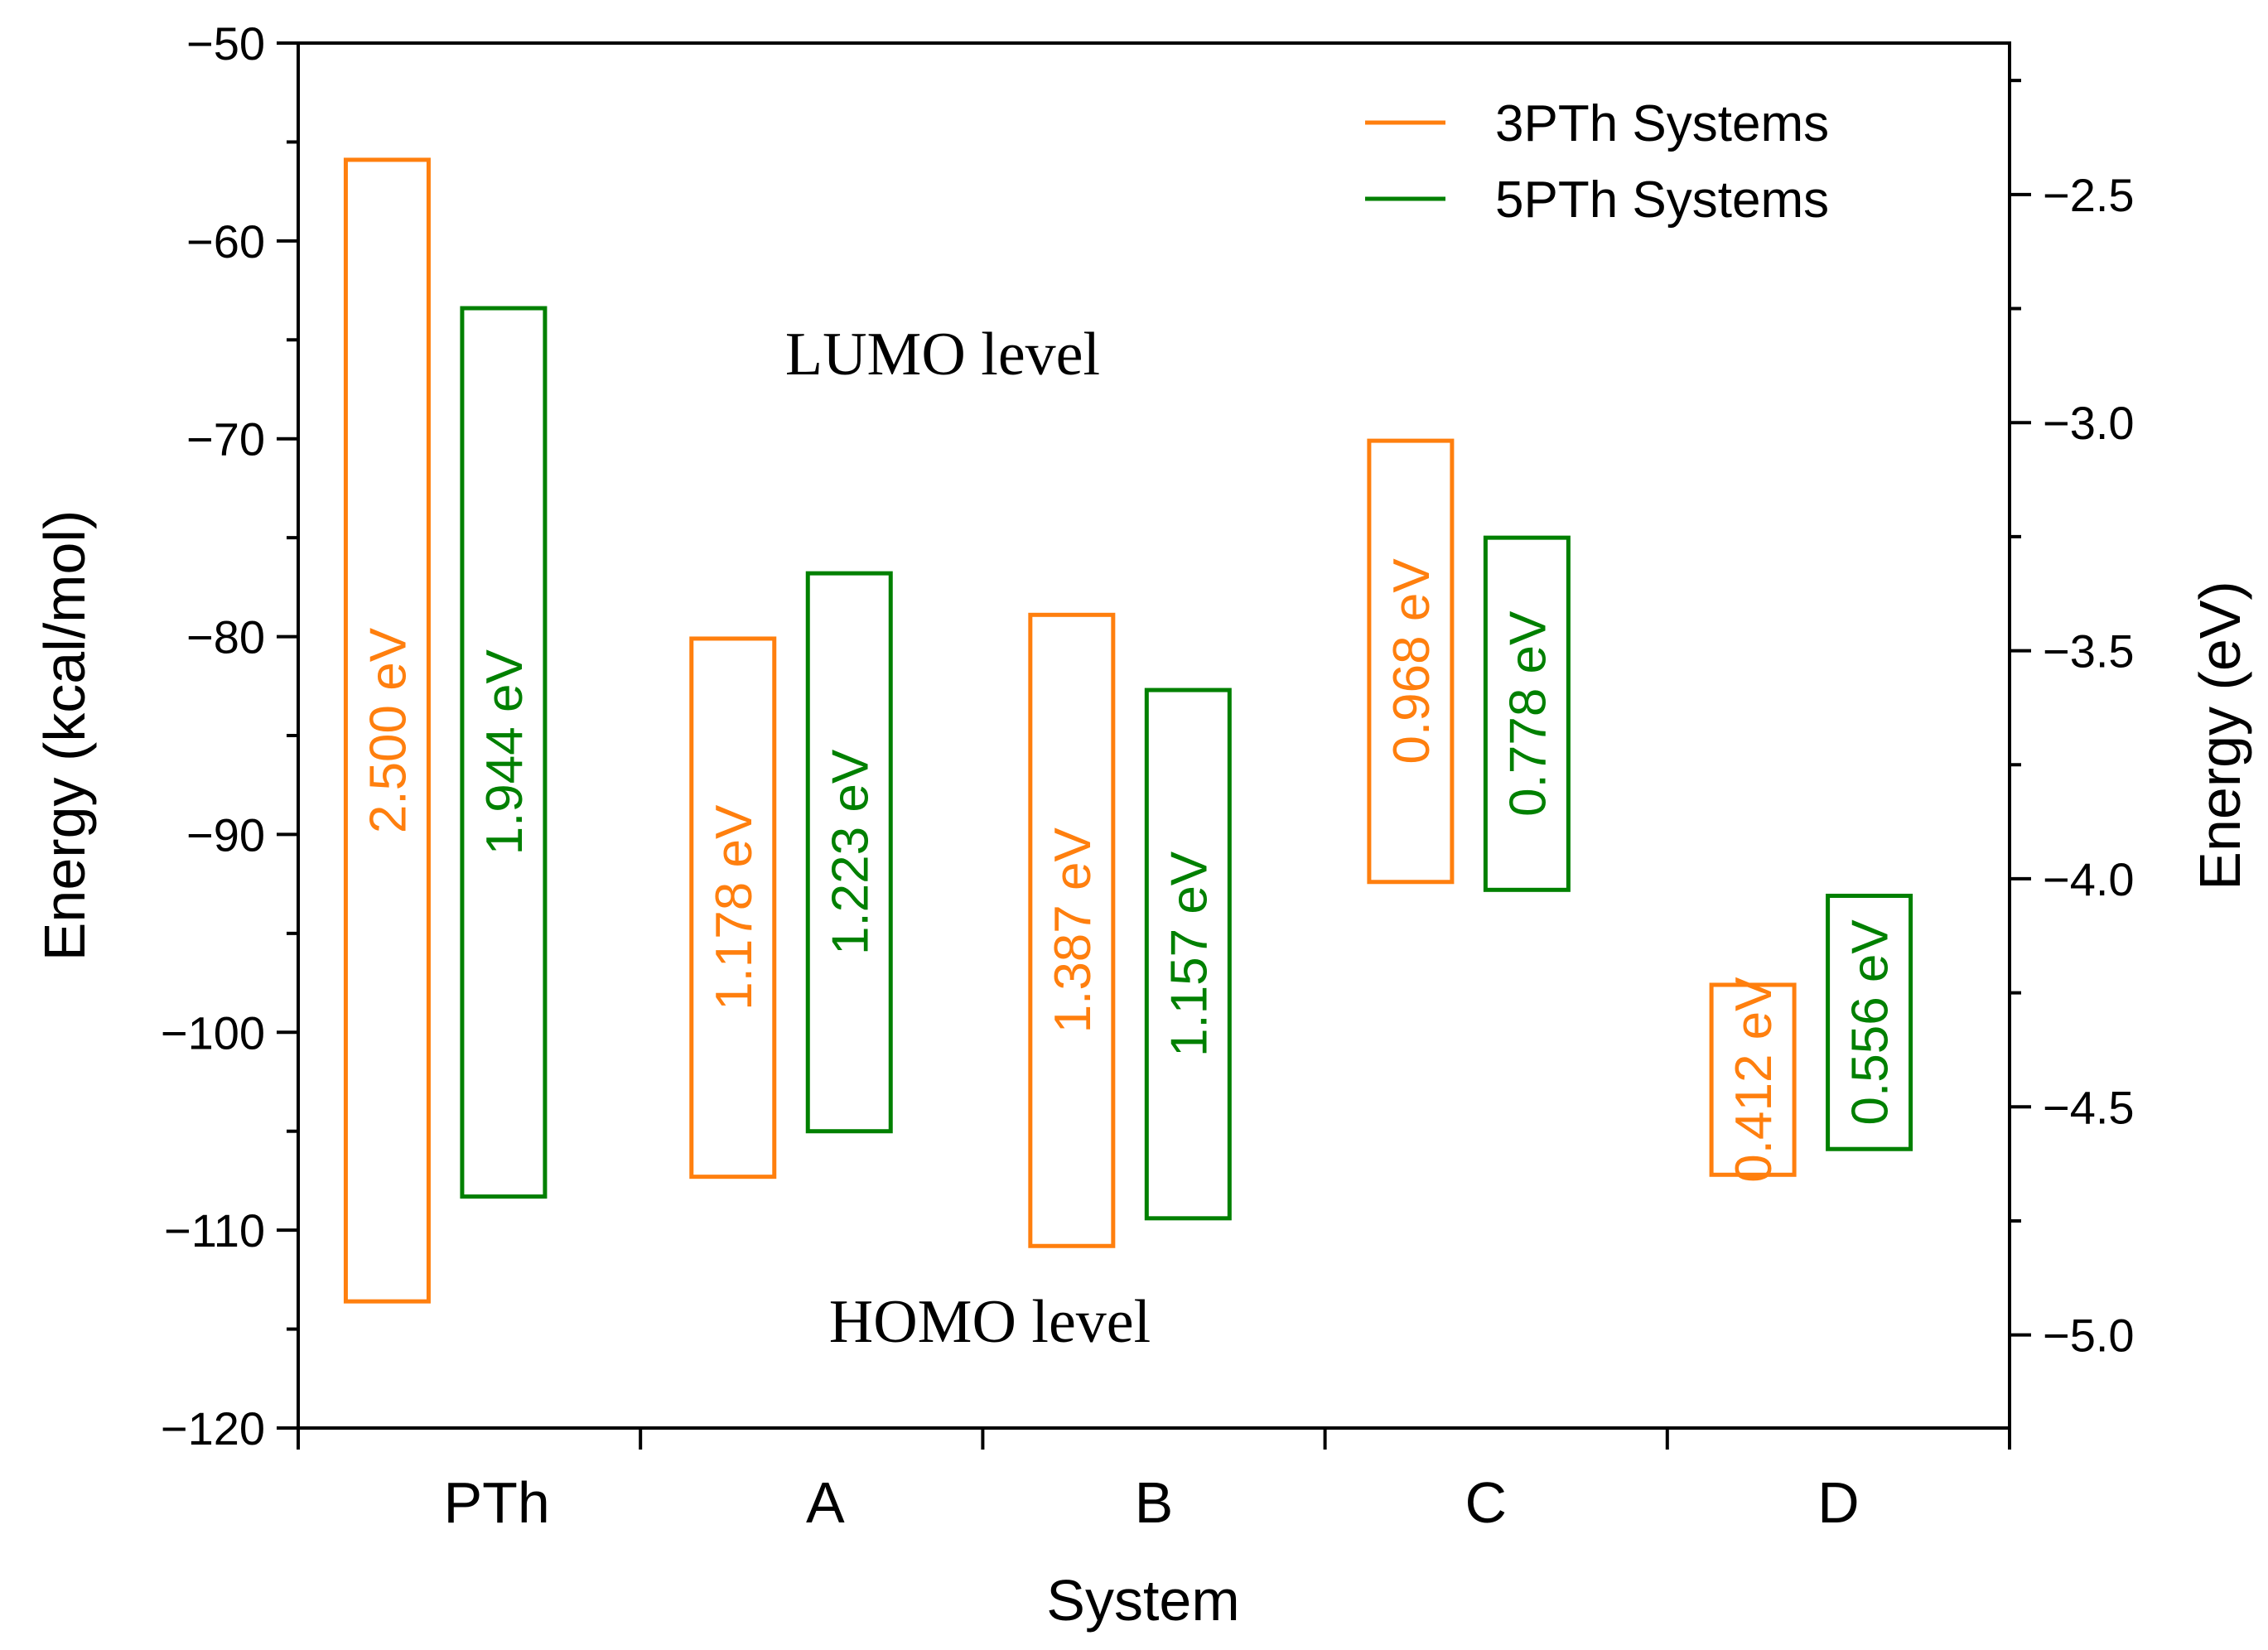 This screenshot has height=1650, width=2268. What do you see at coordinates (496, 1502) in the screenshot?
I see `x-tick-label: PTh` at bounding box center [496, 1502].